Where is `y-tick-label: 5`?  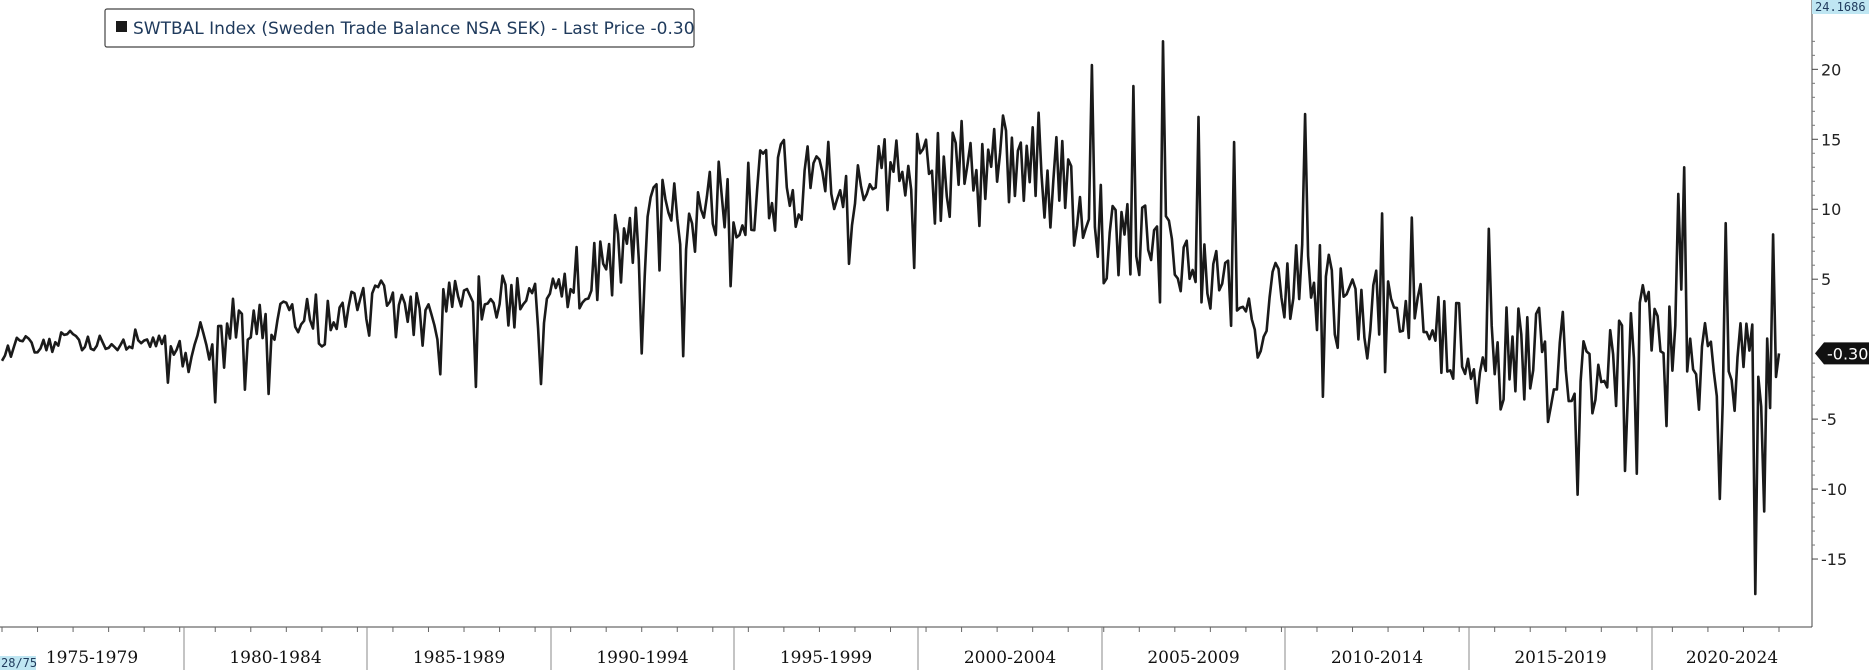
y-tick-label: 5 is located at coordinates (1826, 279).